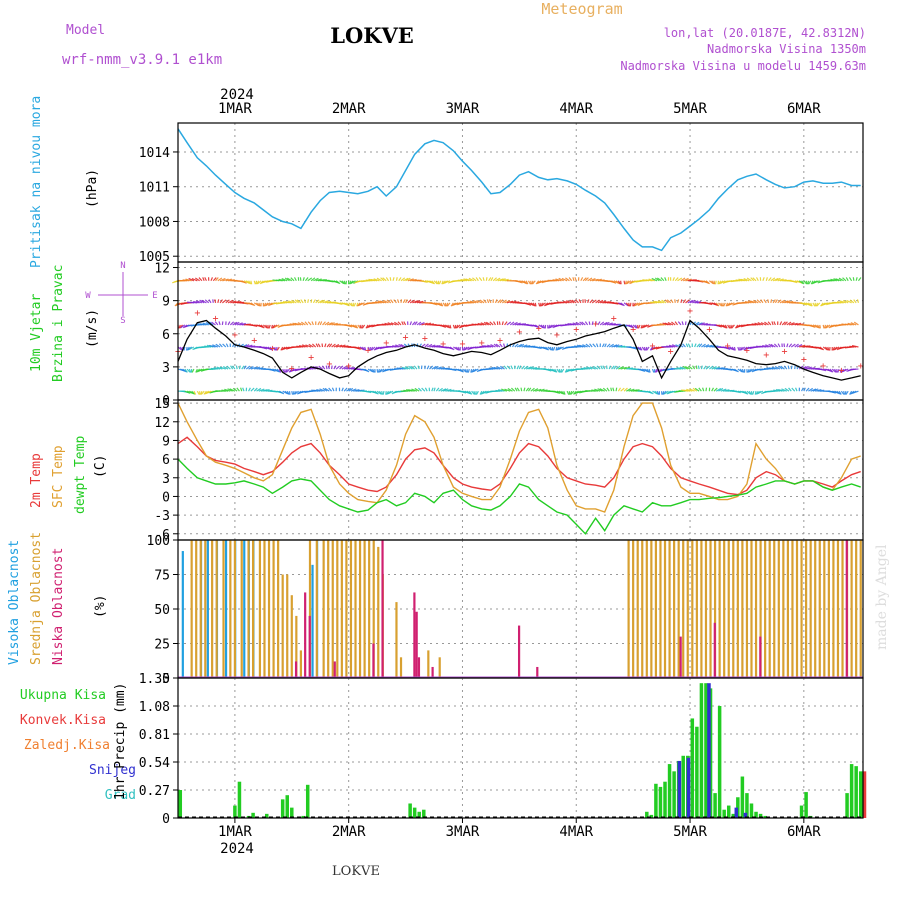  Describe the element at coordinates (100, 606) in the screenshot. I see `cloud-unit: (%)` at that location.